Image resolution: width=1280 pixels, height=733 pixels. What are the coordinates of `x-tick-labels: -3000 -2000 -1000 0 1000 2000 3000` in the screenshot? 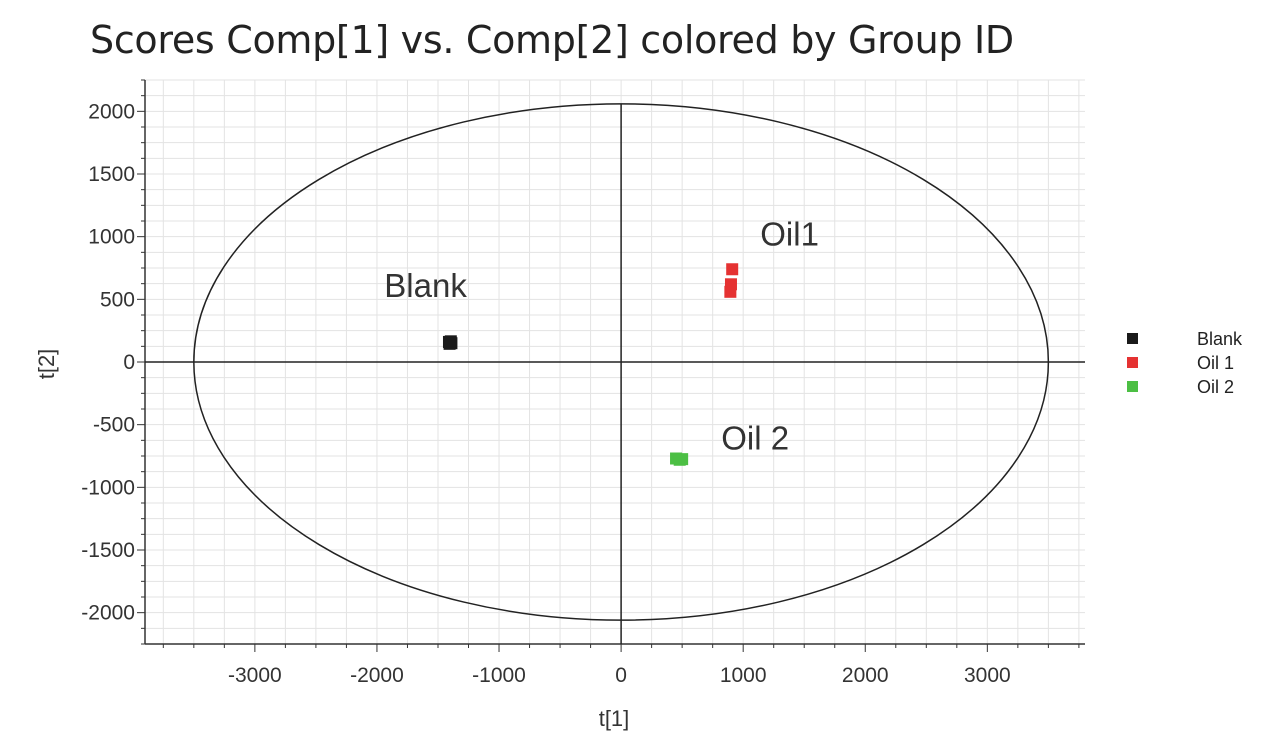 It's located at (619, 675).